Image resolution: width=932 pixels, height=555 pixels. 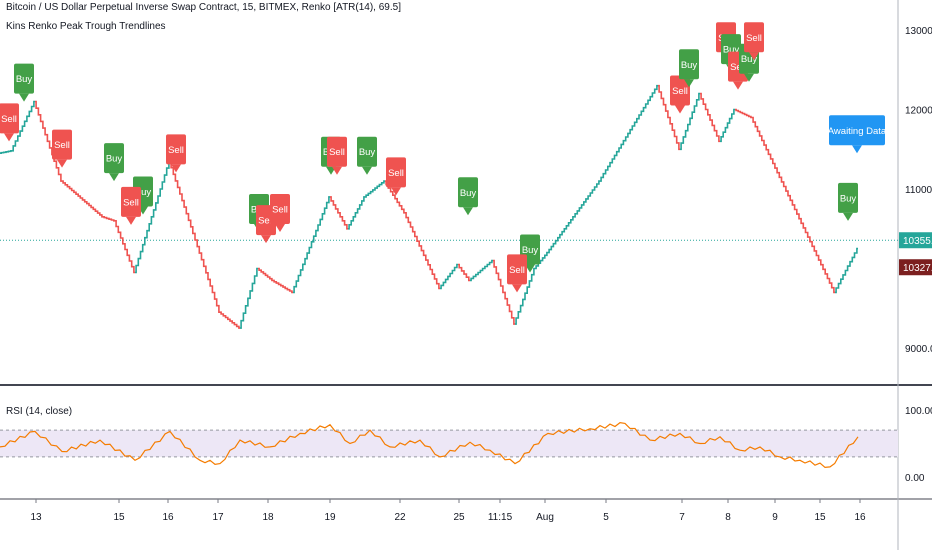 I want to click on last-price-label: 10355.5, so click(x=917, y=241).